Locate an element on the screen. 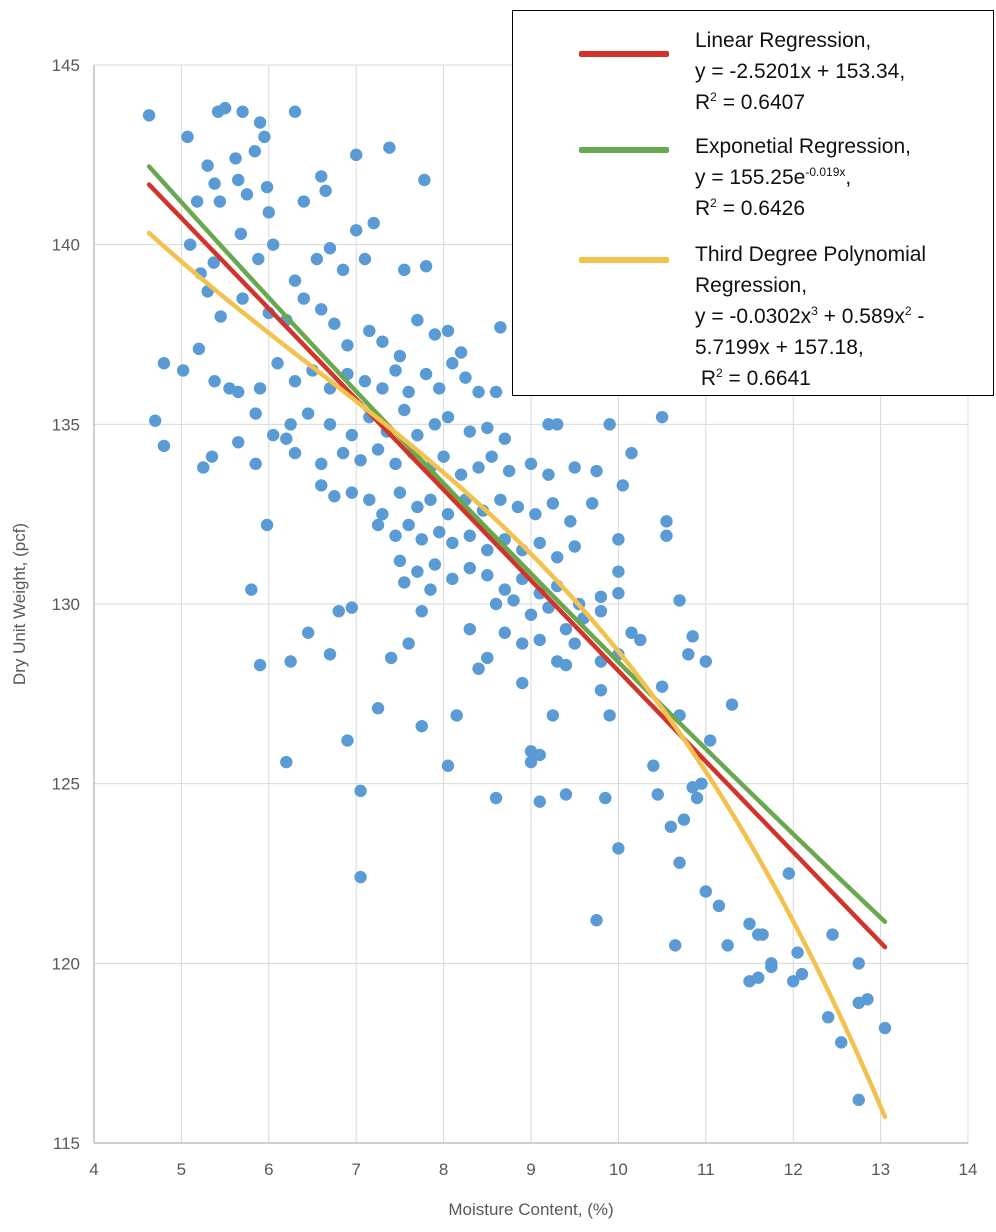 The height and width of the screenshot is (1232, 996). legend-swatch-exponential is located at coordinates (624, 150).